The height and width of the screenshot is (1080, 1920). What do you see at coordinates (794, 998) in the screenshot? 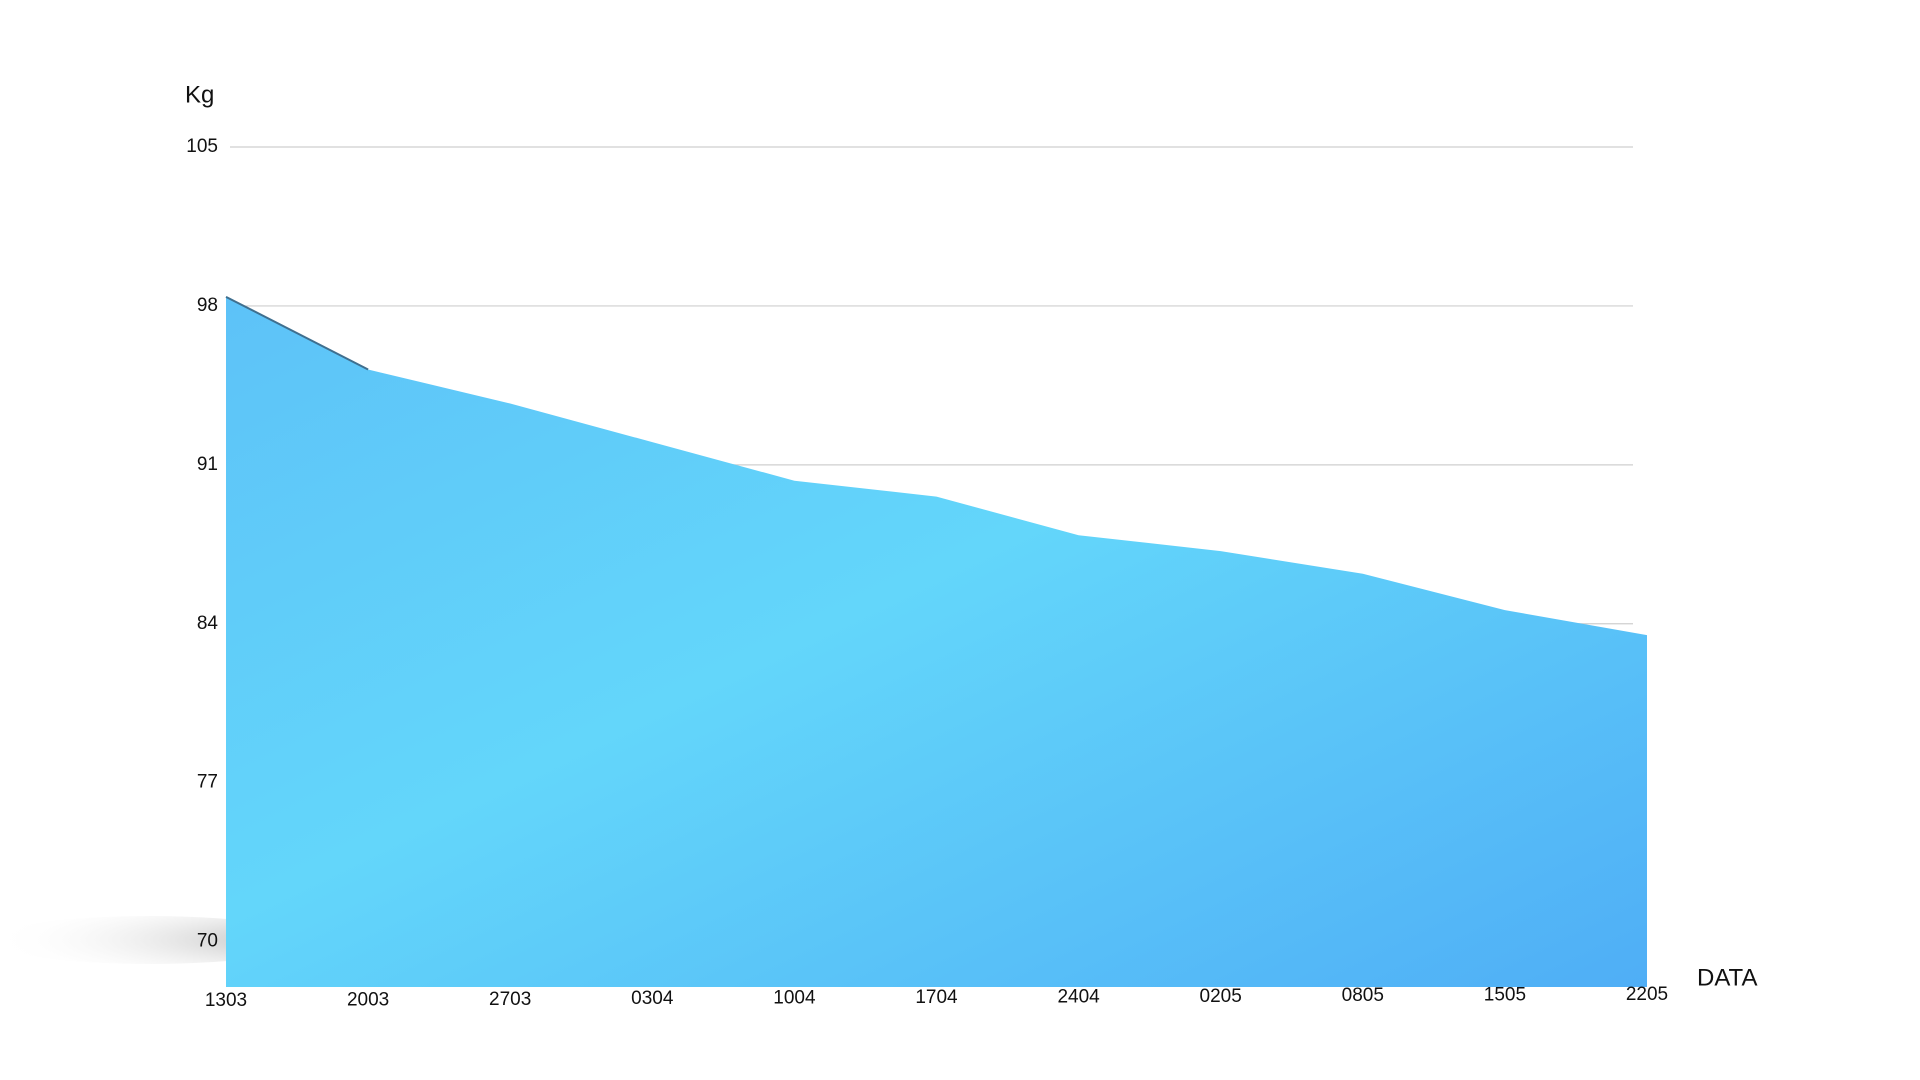
I see `x-tick-label: 1004` at bounding box center [794, 998].